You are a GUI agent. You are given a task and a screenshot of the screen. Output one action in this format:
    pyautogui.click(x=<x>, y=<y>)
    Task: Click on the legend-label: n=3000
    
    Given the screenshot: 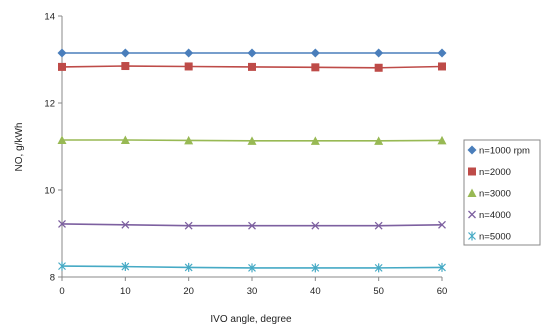 What is the action you would take?
    pyautogui.click(x=495, y=194)
    